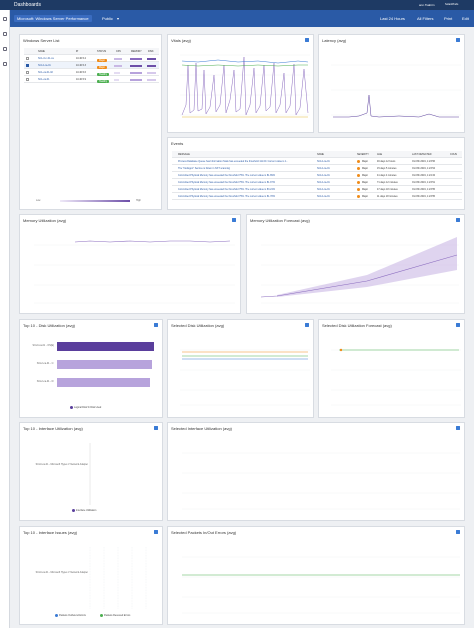  I want to click on bar-label: SCL2-ca-01 - C:, so click(45, 363).